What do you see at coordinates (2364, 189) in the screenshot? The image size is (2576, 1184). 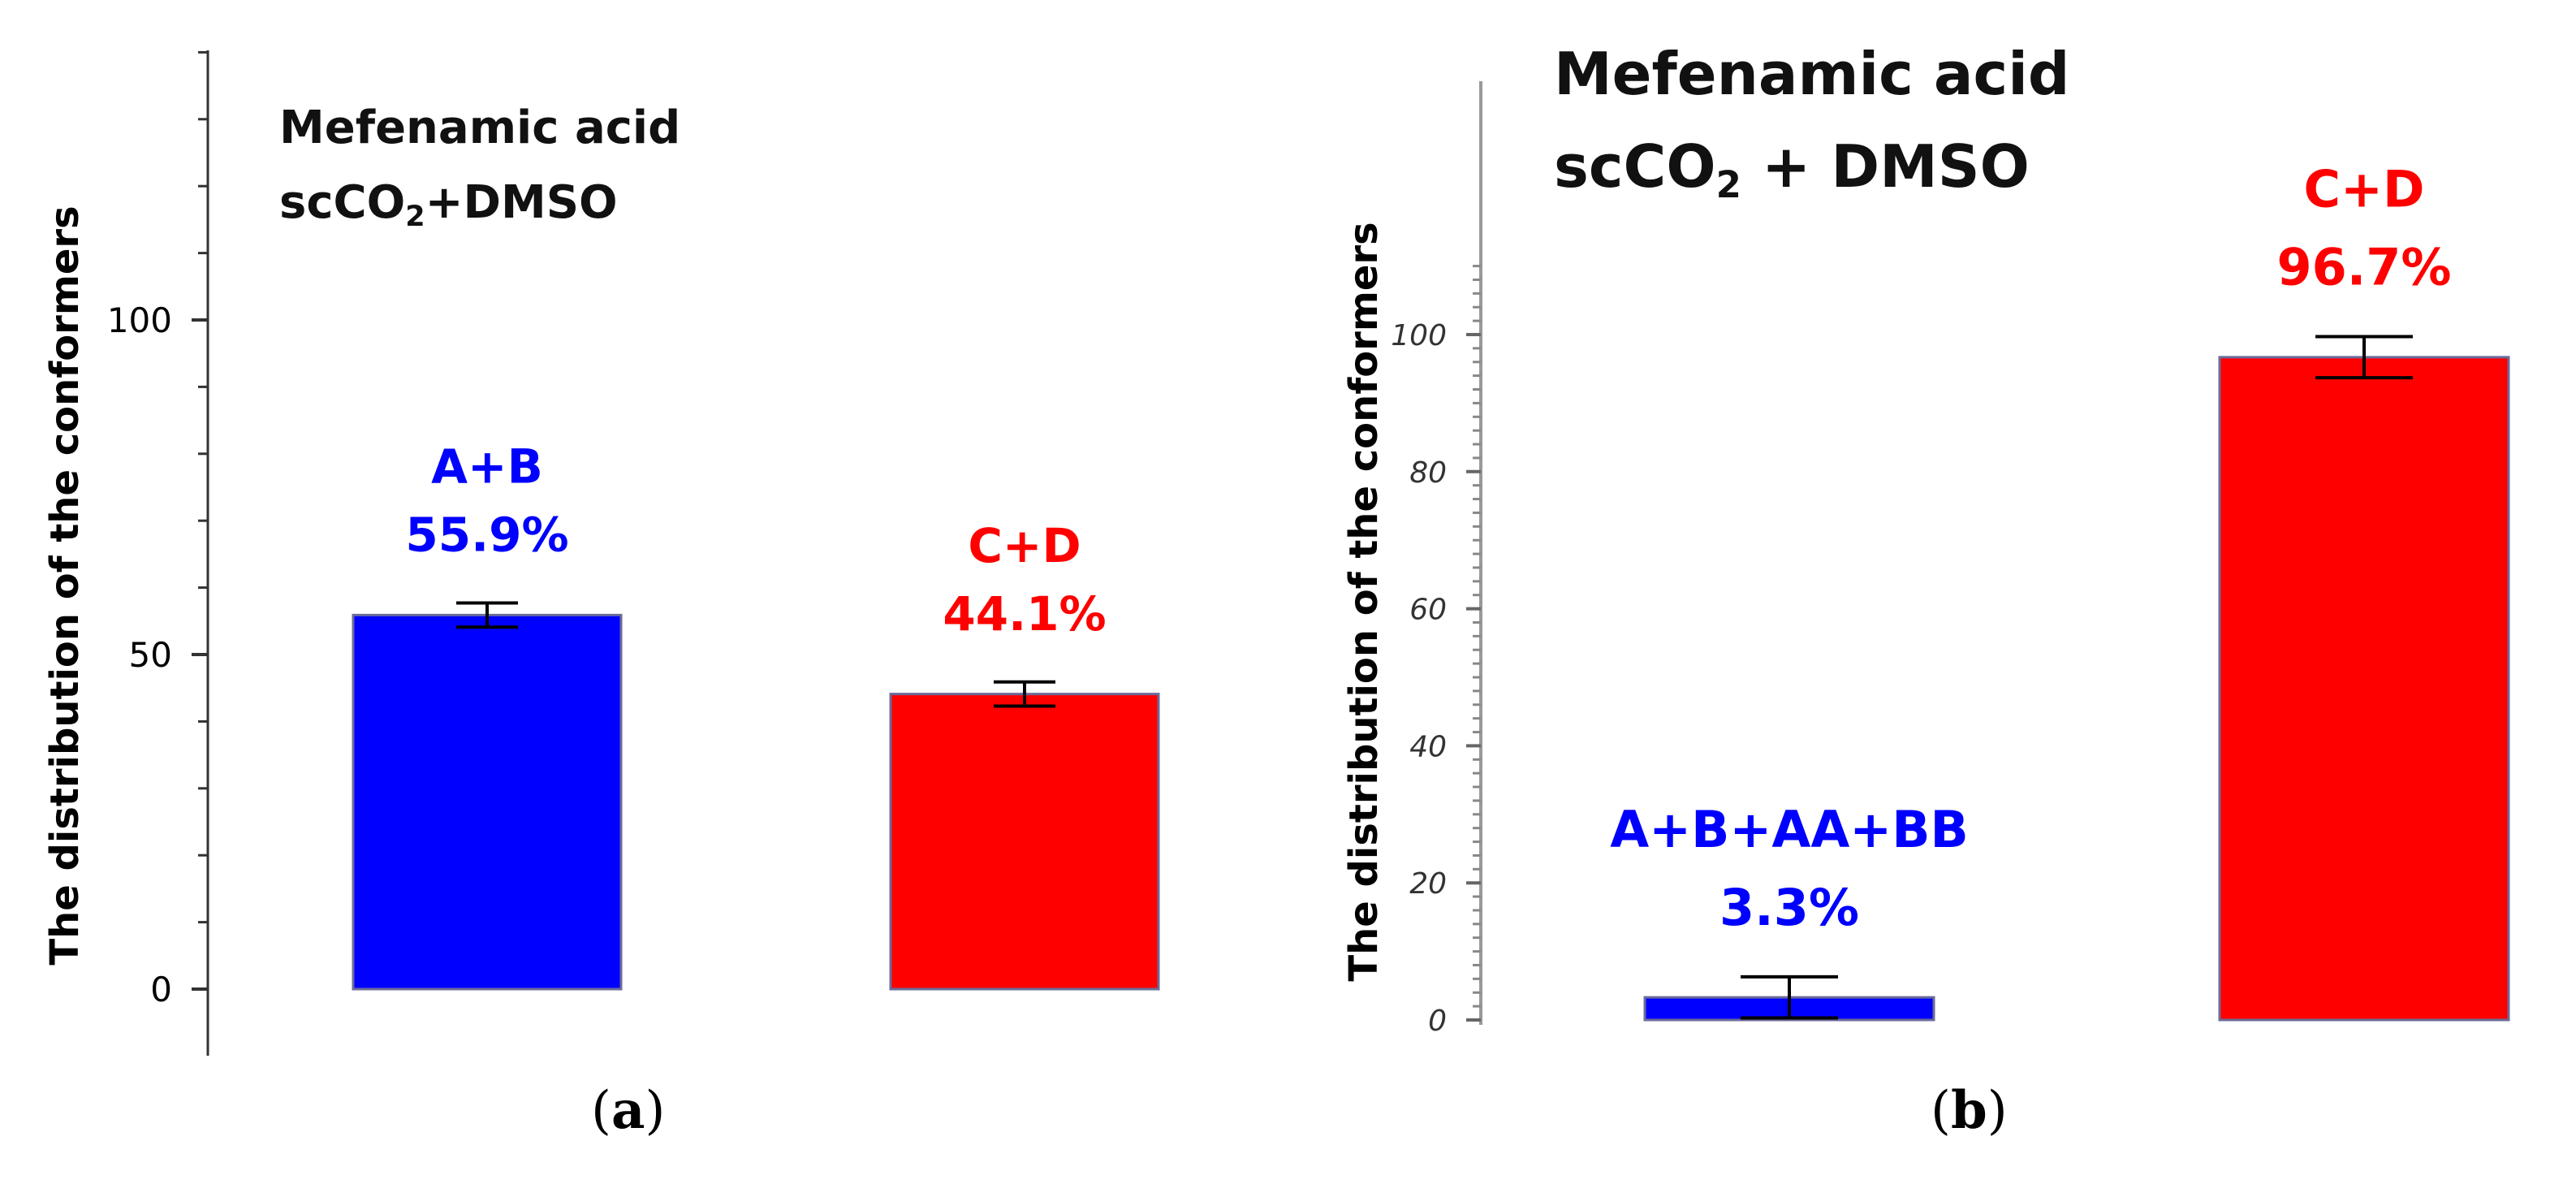 I see `chart-b-category-label: C+D` at bounding box center [2364, 189].